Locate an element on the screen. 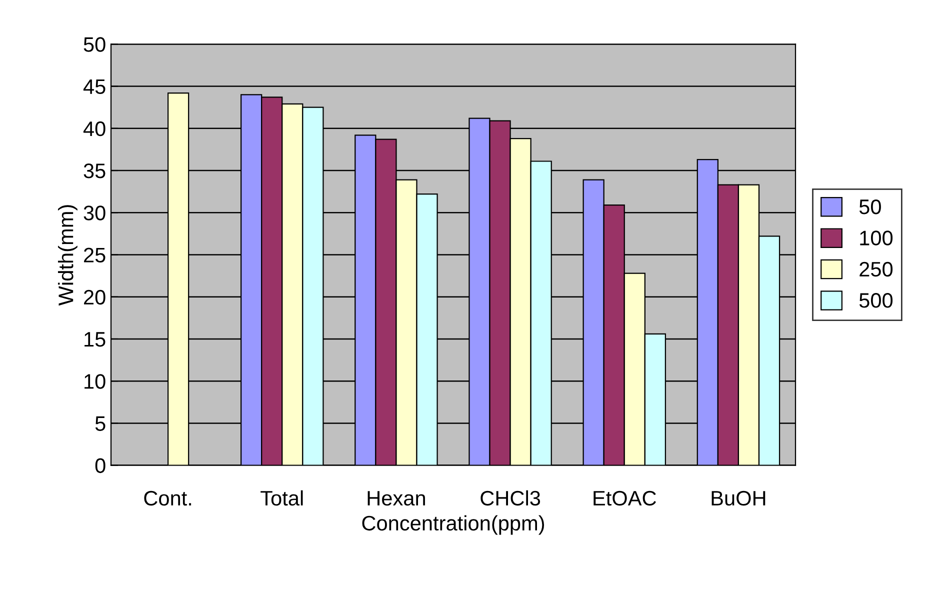 This screenshot has height=589, width=925. legend-label: 500 is located at coordinates (876, 300).